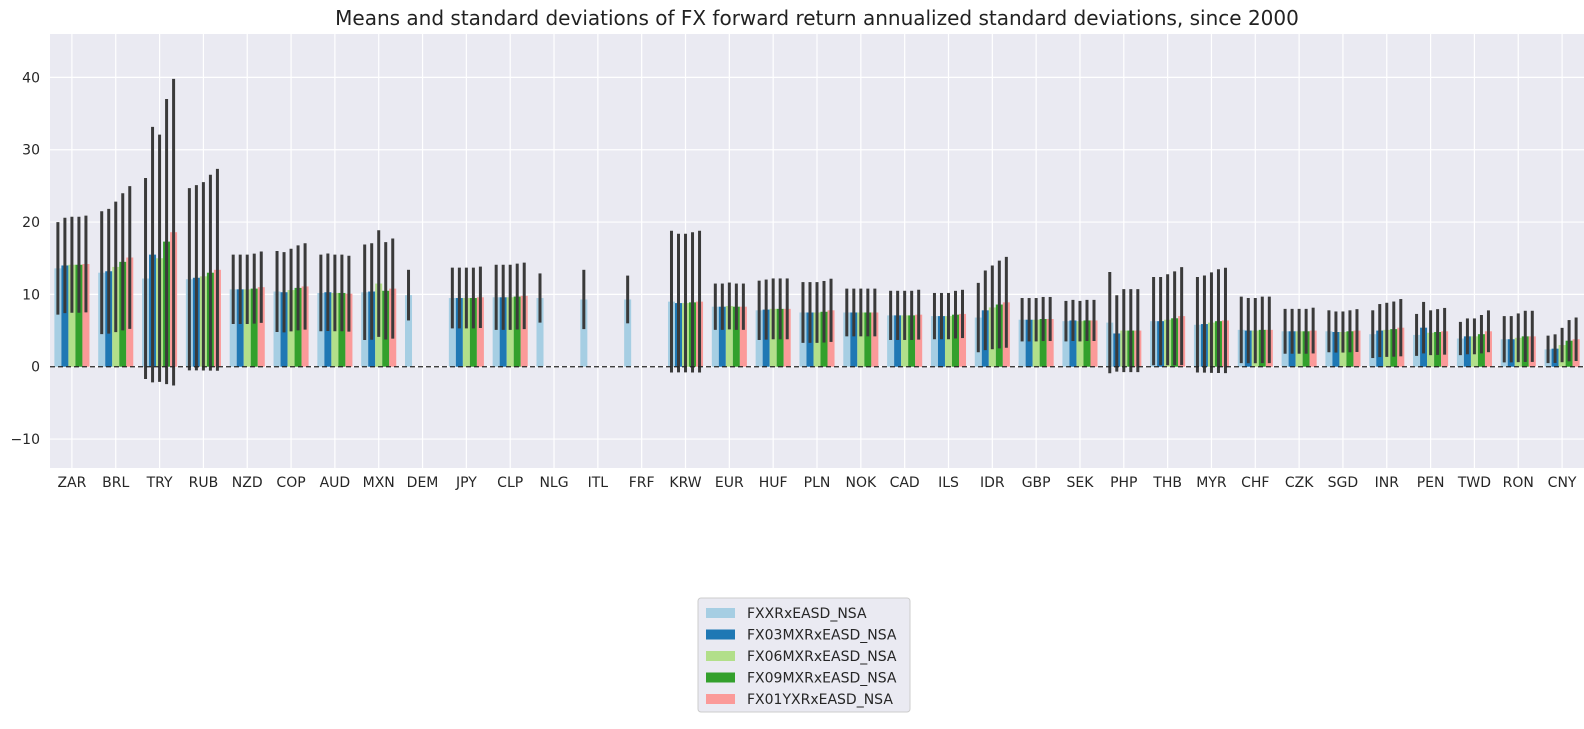 The image size is (1584, 729). What do you see at coordinates (820, 700) in the screenshot?
I see `legend-label: FX01YXRxEASD_NSA` at bounding box center [820, 700].